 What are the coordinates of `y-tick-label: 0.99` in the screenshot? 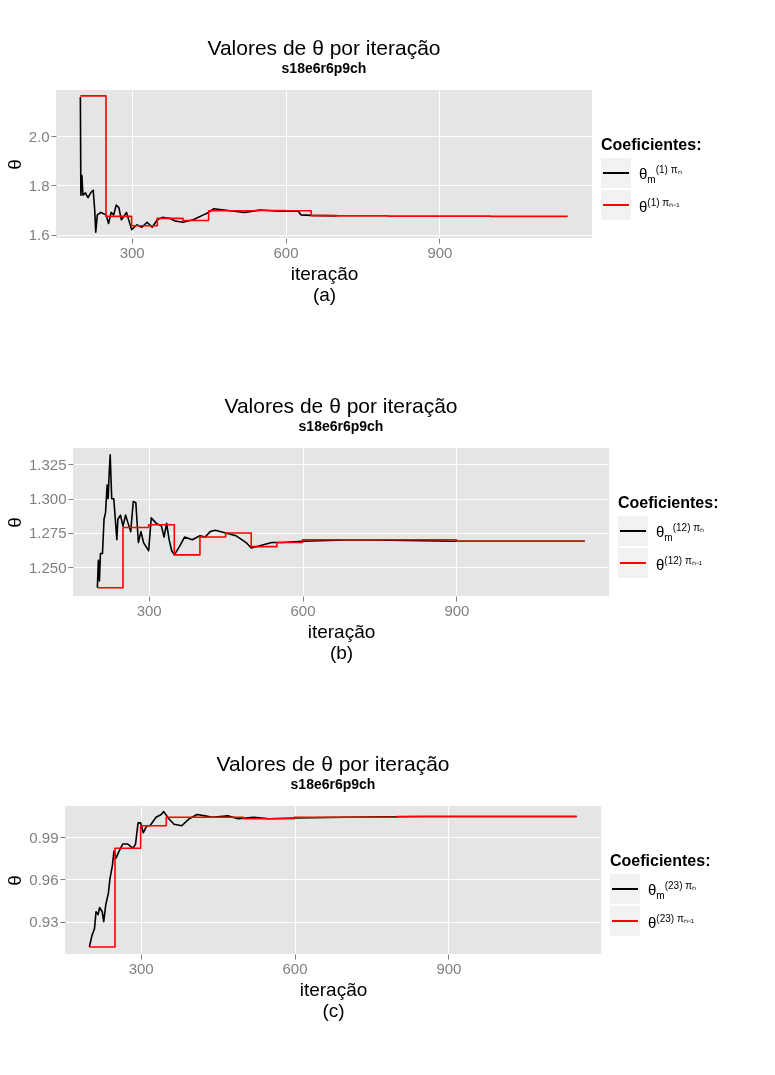 It's located at (44, 837).